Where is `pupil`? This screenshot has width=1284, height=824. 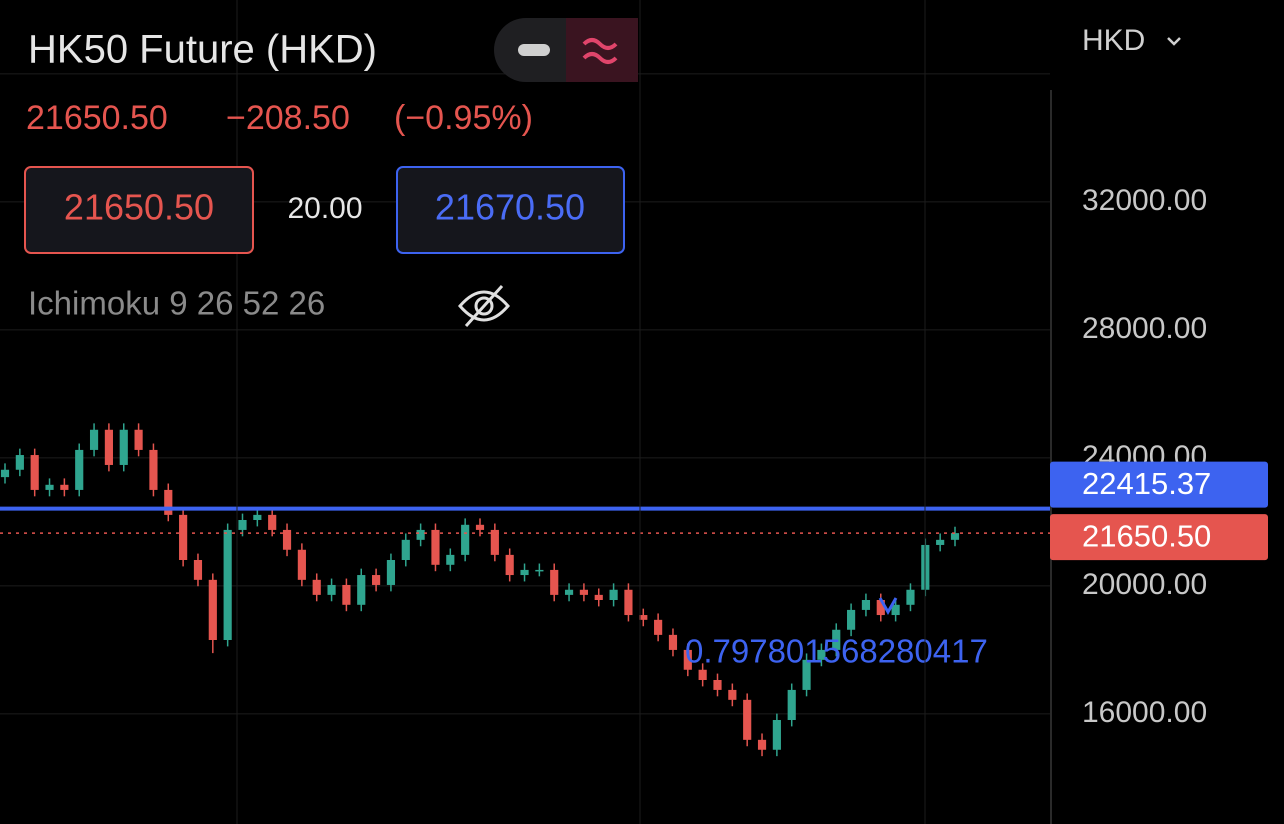 pupil is located at coordinates (484, 306).